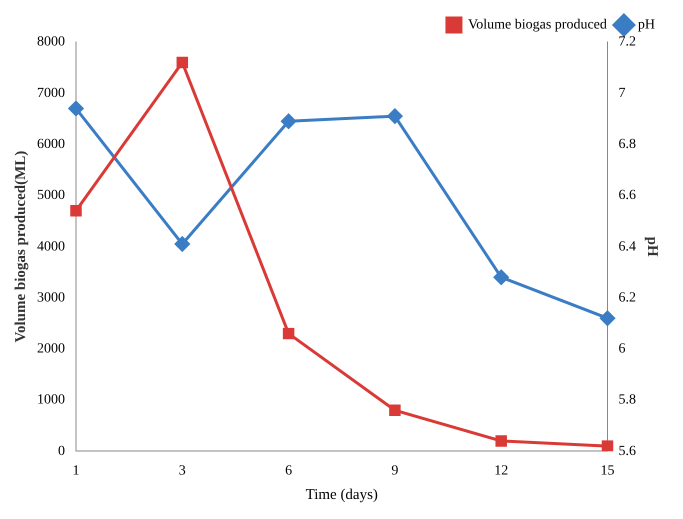 The width and height of the screenshot is (683, 519). What do you see at coordinates (652, 246) in the screenshot?
I see `y2-axis-title: pH` at bounding box center [652, 246].